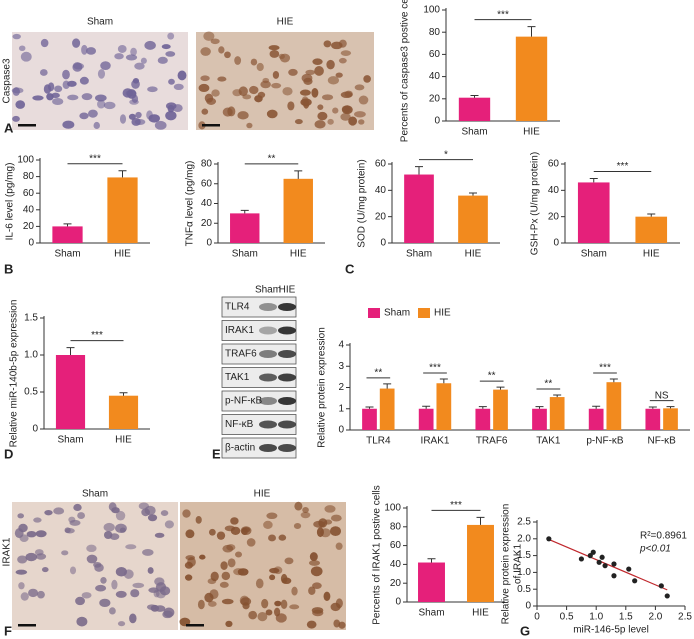  Describe the element at coordinates (237, 377) in the screenshot. I see `protein-label: TAK1` at that location.